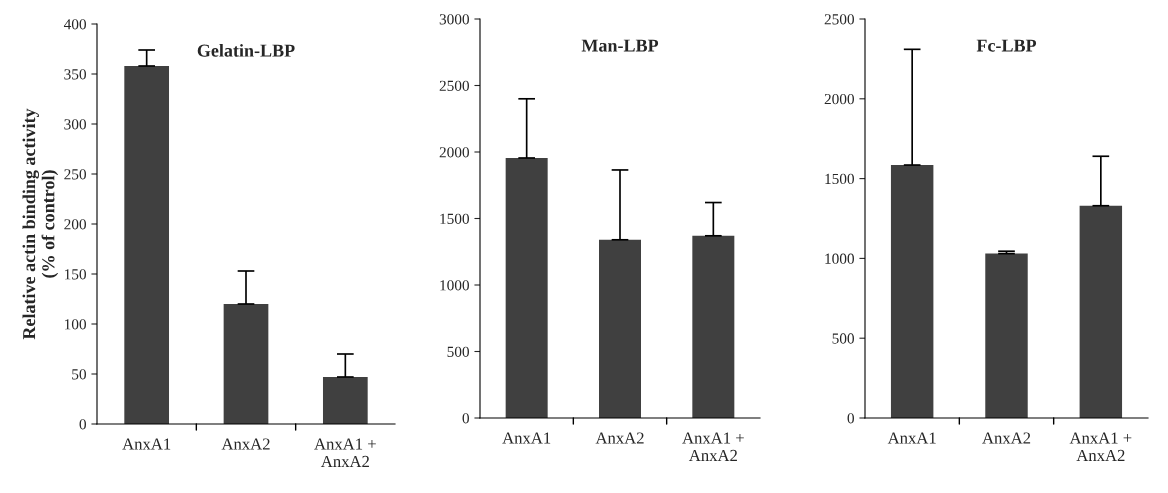  What do you see at coordinates (620, 45) in the screenshot?
I see `text: Man-LBP` at bounding box center [620, 45].